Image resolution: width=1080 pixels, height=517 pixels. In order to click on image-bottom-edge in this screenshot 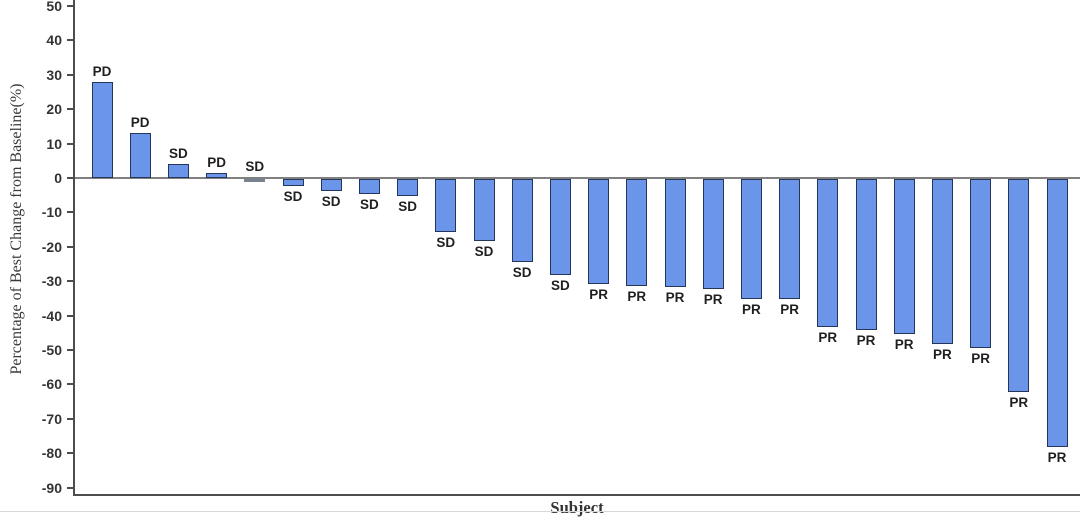, I will do `click(540, 511)`.